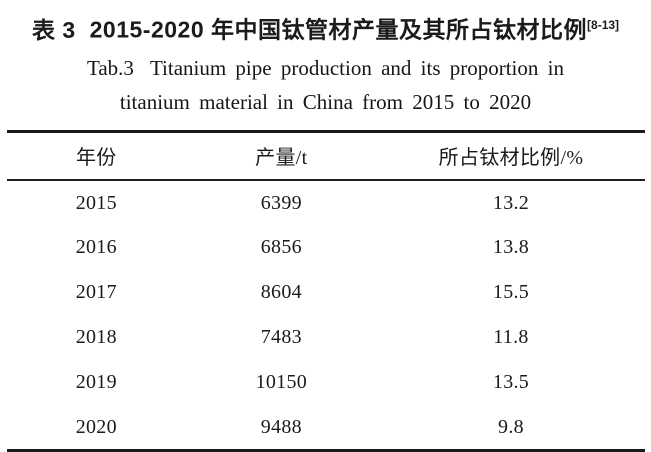  I want to click on cell-year: 2019, so click(96, 381).